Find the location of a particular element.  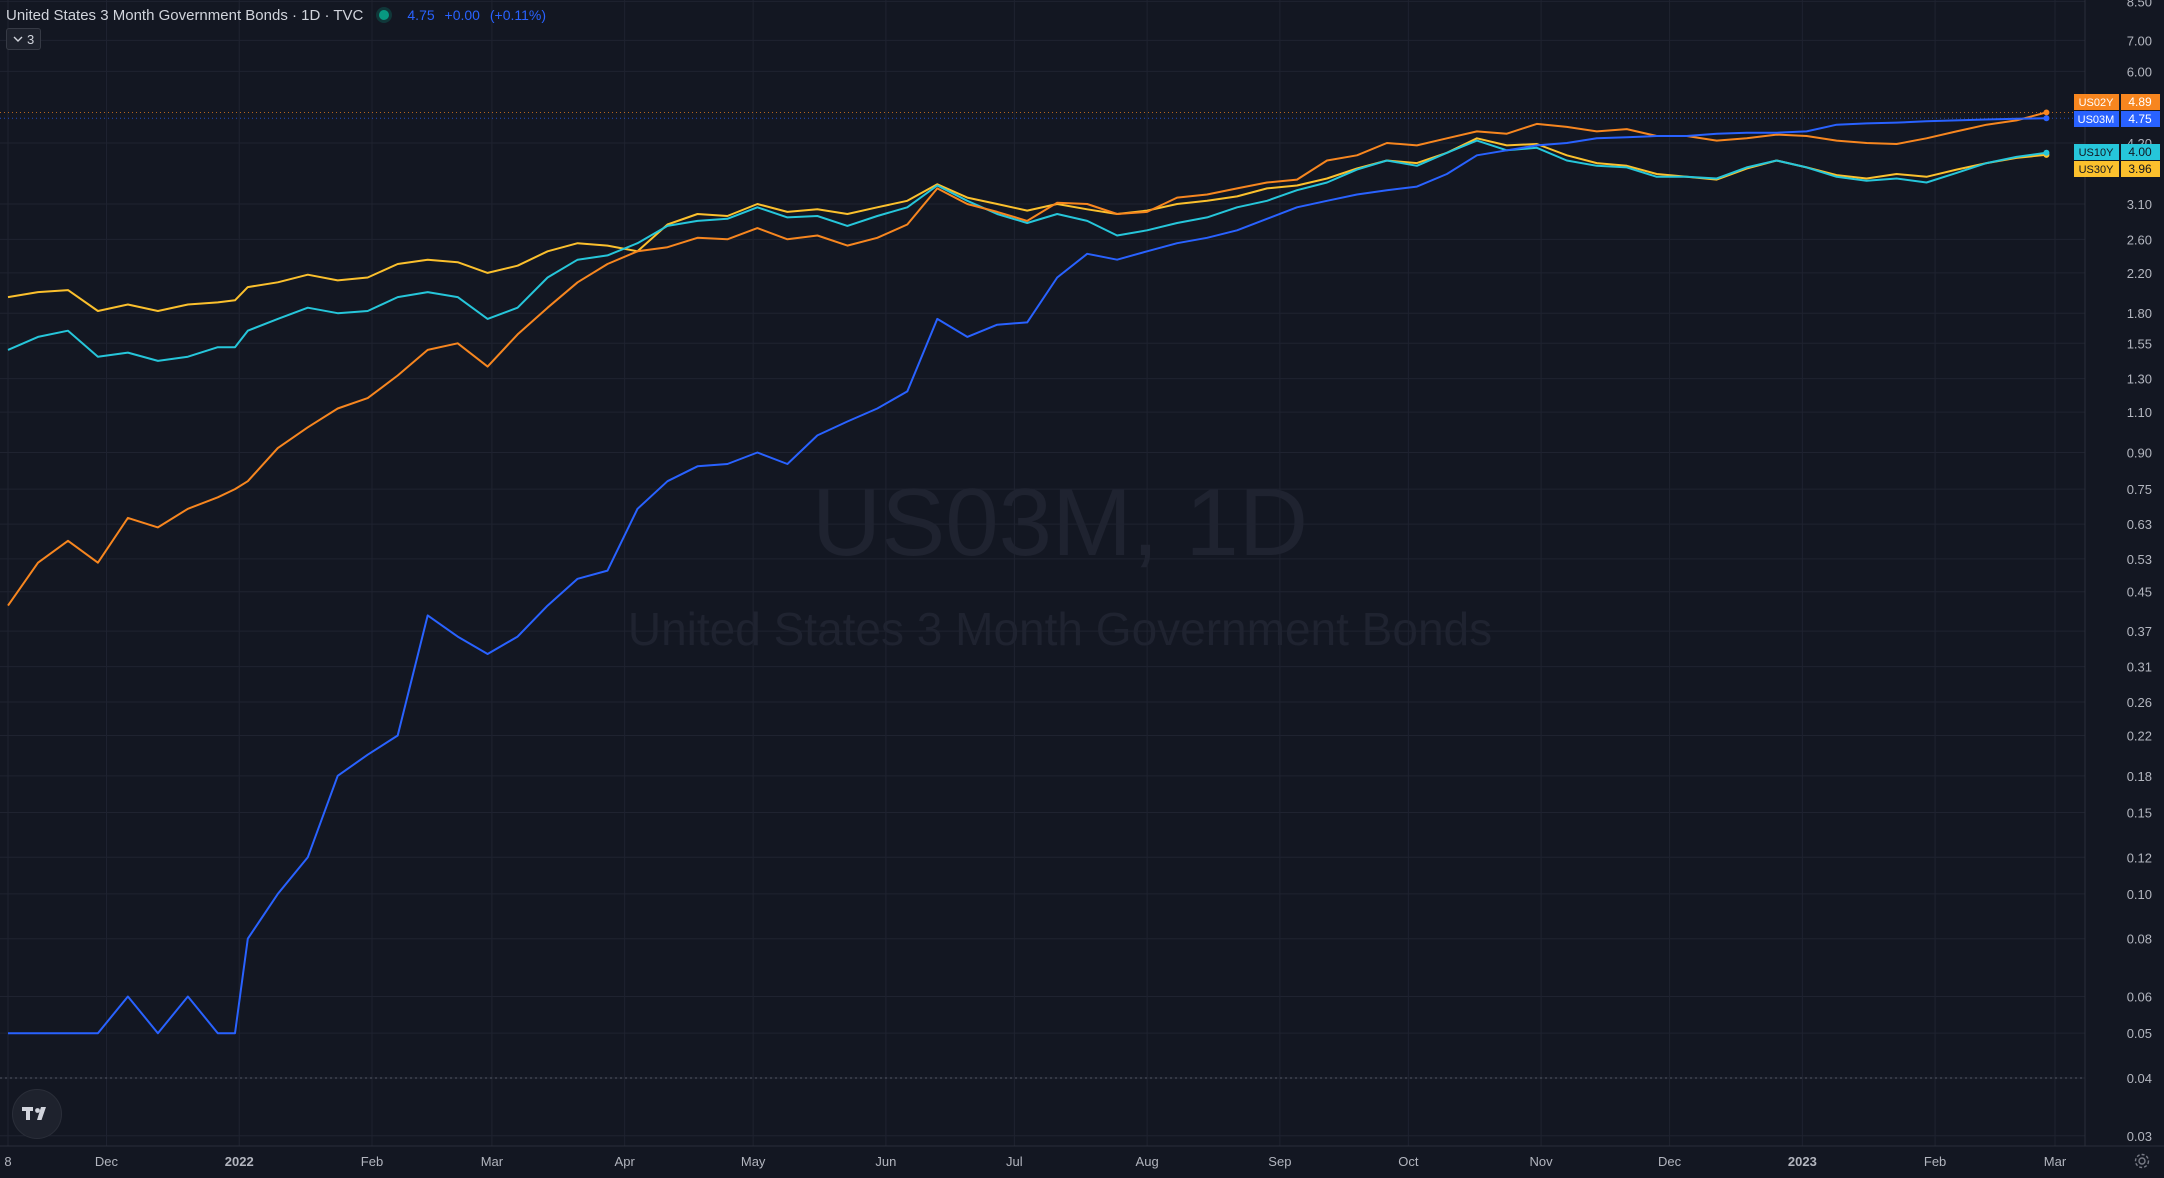

y-tick-label: 3.10 is located at coordinates (2139, 204).